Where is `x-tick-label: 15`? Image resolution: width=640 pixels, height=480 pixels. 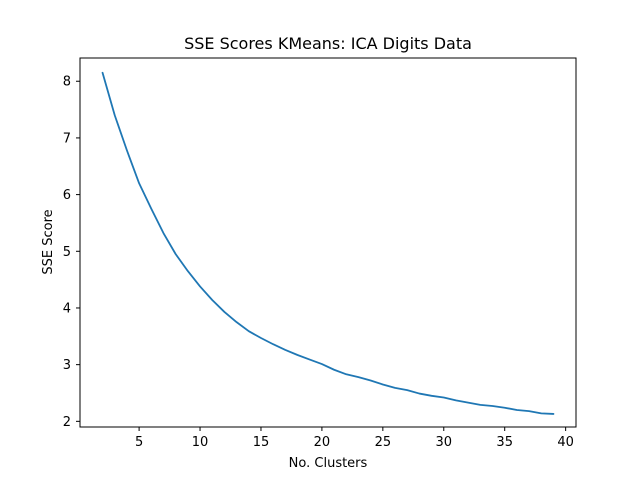 x-tick-label: 15 is located at coordinates (261, 442).